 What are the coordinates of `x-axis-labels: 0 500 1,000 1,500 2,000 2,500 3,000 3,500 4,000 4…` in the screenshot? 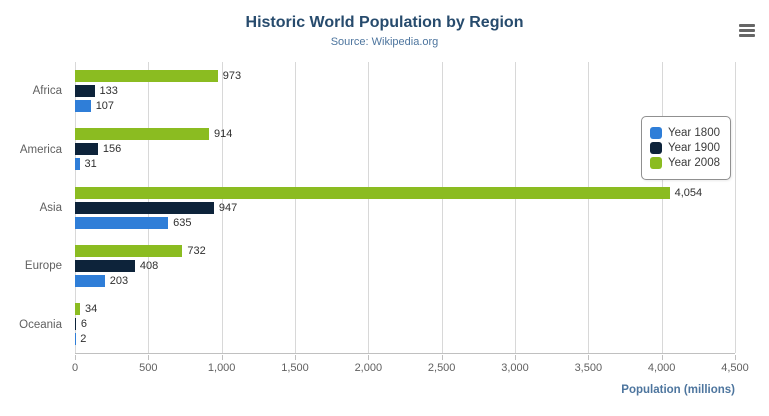 It's located at (410, 369).